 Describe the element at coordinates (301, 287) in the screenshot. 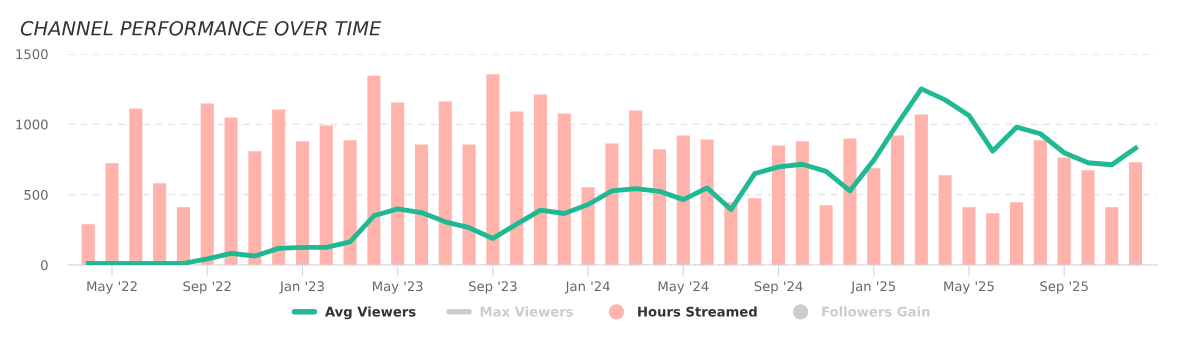

I see `x-tick-label: Jan '23` at that location.